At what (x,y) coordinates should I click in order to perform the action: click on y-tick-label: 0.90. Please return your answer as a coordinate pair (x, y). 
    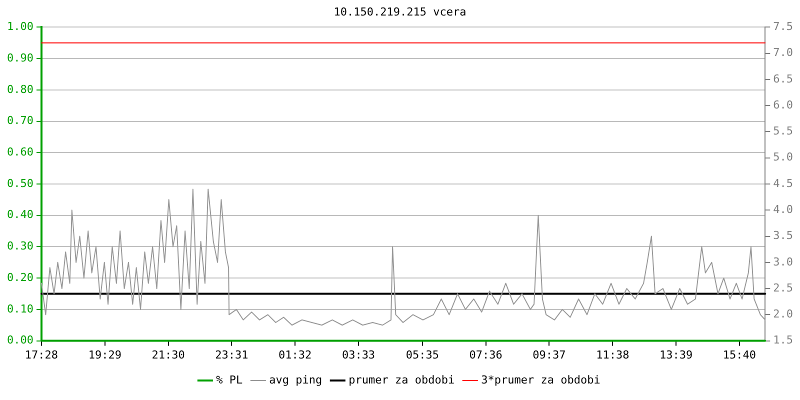
    Looking at the image, I should click on (20, 57).